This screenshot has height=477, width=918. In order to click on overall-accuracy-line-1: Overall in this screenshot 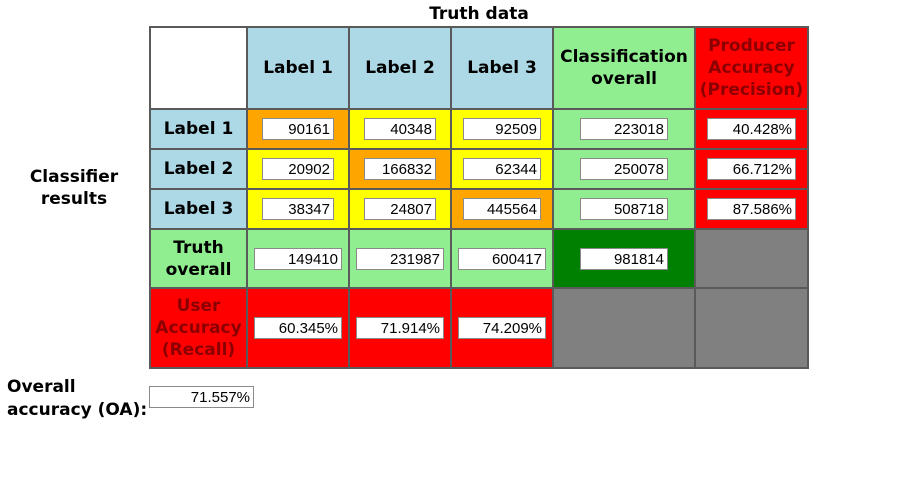, I will do `click(41, 387)`.